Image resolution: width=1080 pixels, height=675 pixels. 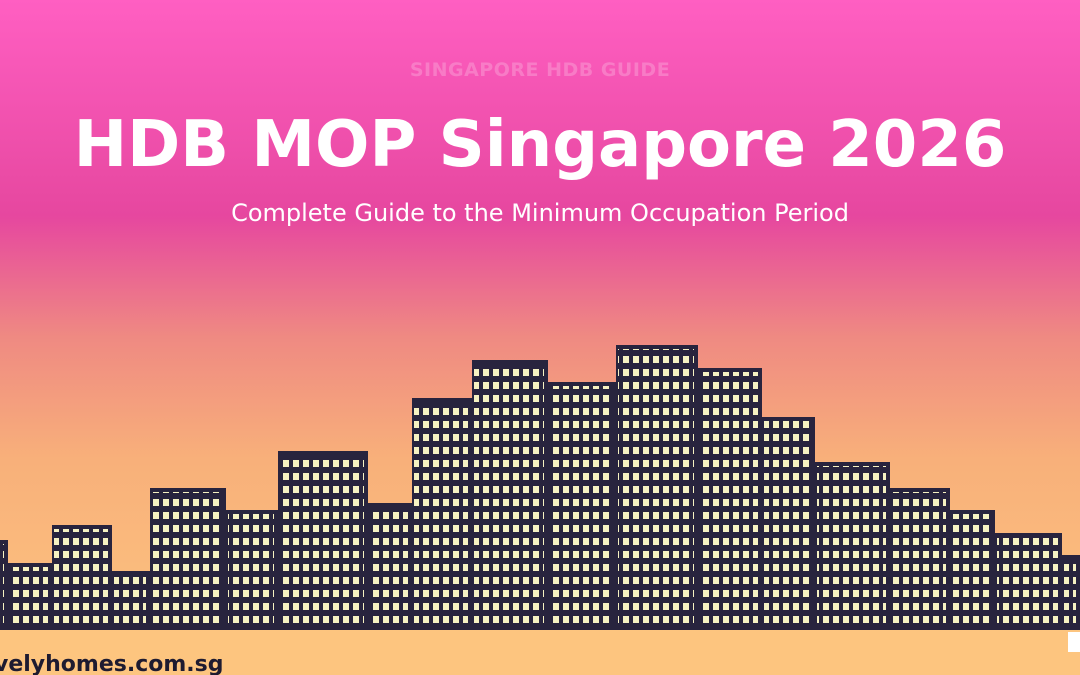 I want to click on ground, so click(x=540, y=652).